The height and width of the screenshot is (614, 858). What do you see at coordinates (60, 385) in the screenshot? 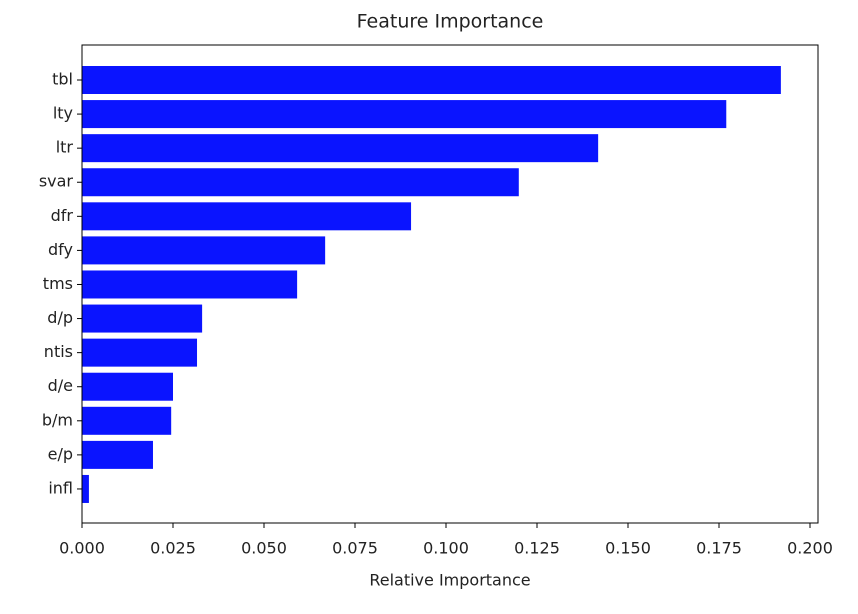
I see `y-tick-label: d/e` at bounding box center [60, 385].